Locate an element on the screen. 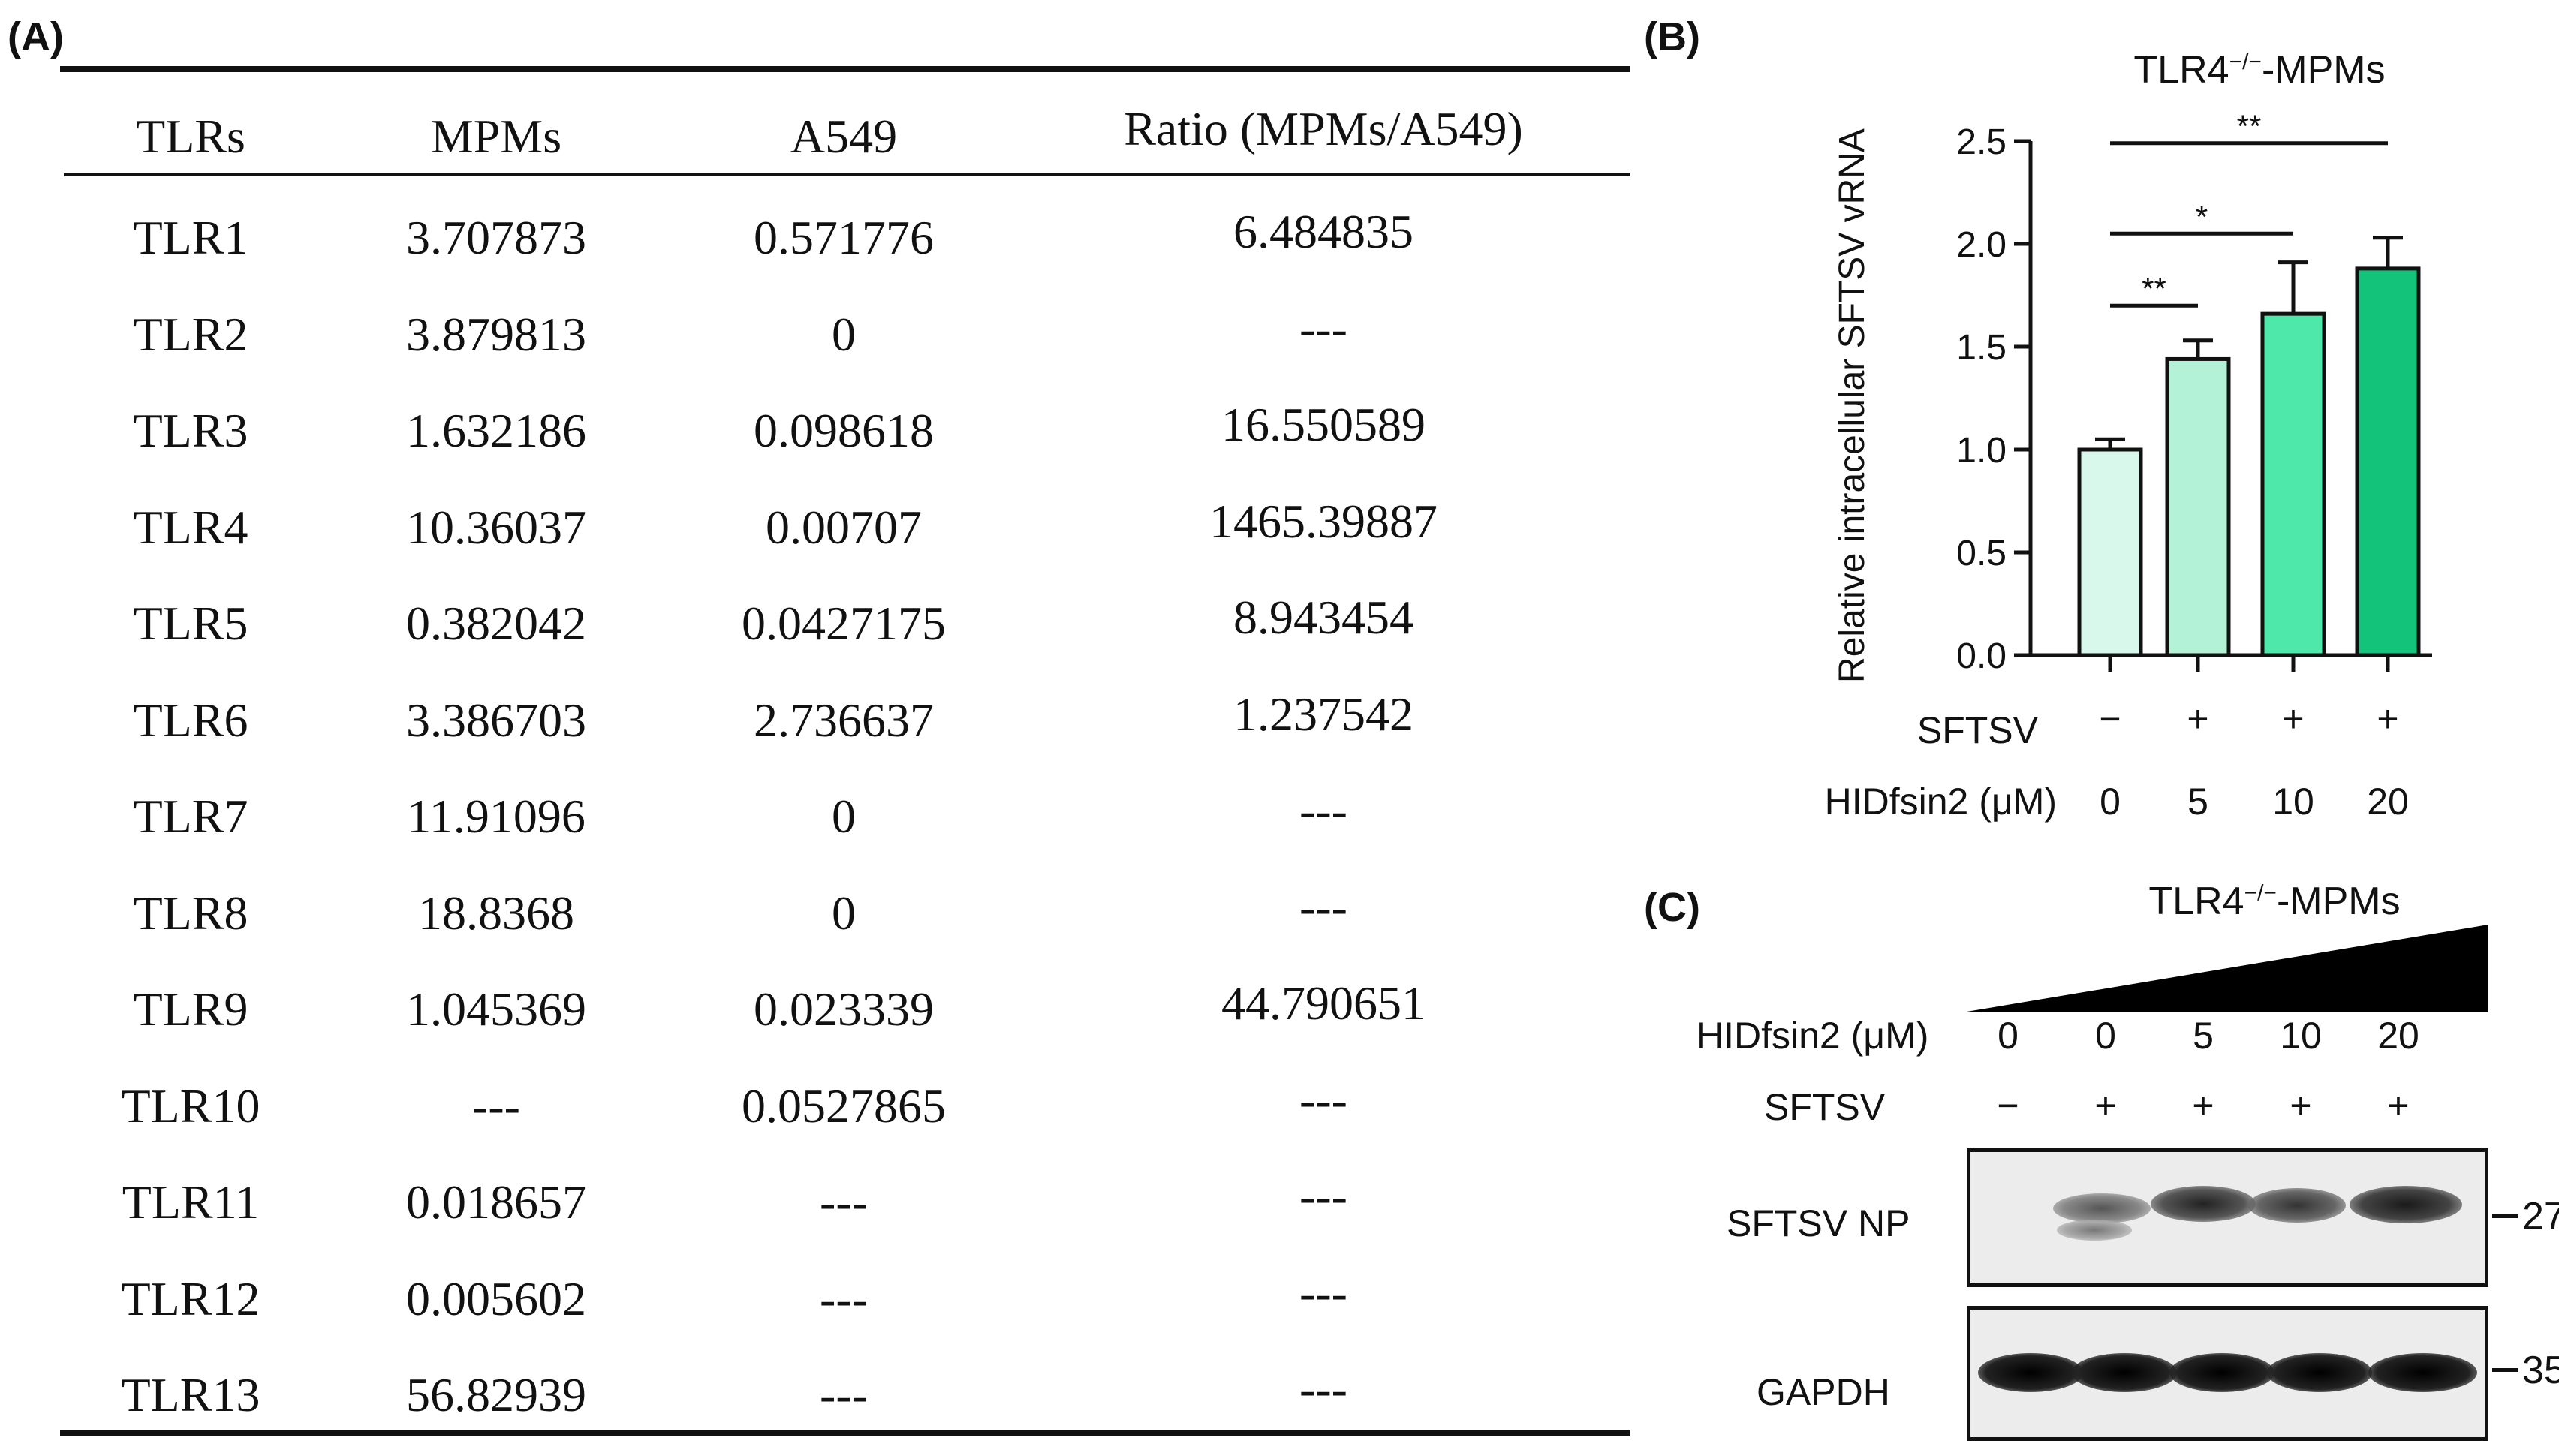 This screenshot has height=1456, width=2559. cell-ratio: 1465.39887 is located at coordinates (1323, 521).